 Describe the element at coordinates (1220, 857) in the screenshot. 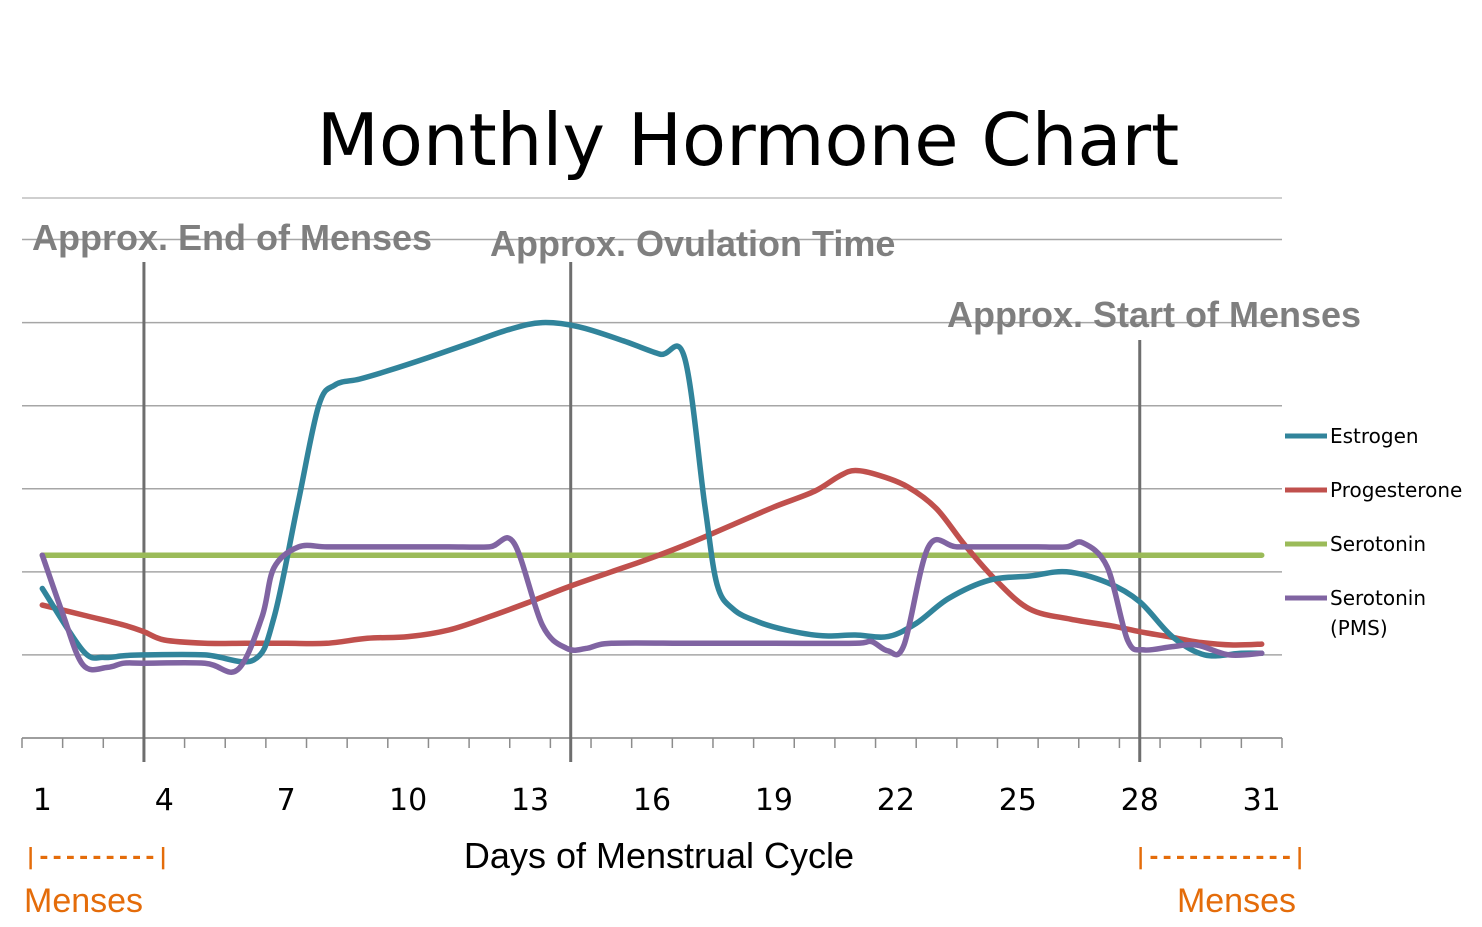

I see `menses-marker-right: |-----------|` at that location.